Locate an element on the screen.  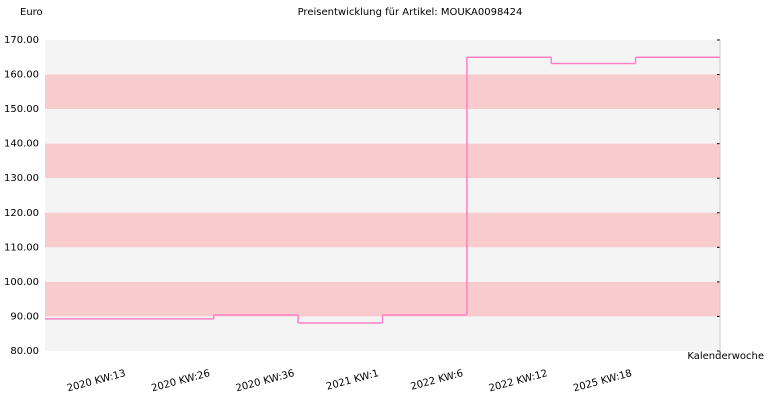
y-tick-label: 80.00 is located at coordinates (24, 351).